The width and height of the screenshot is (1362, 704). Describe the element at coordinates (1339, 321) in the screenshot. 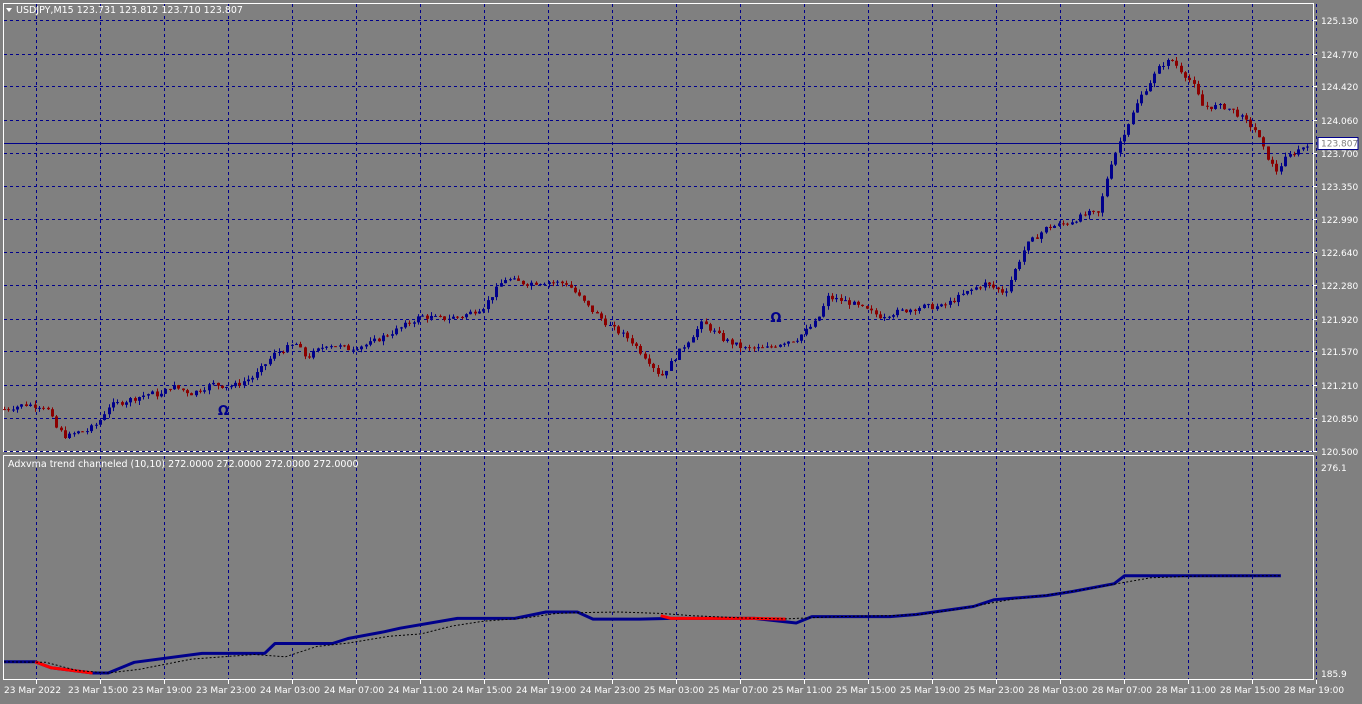

I see `price-tick-label: 121.920` at that location.